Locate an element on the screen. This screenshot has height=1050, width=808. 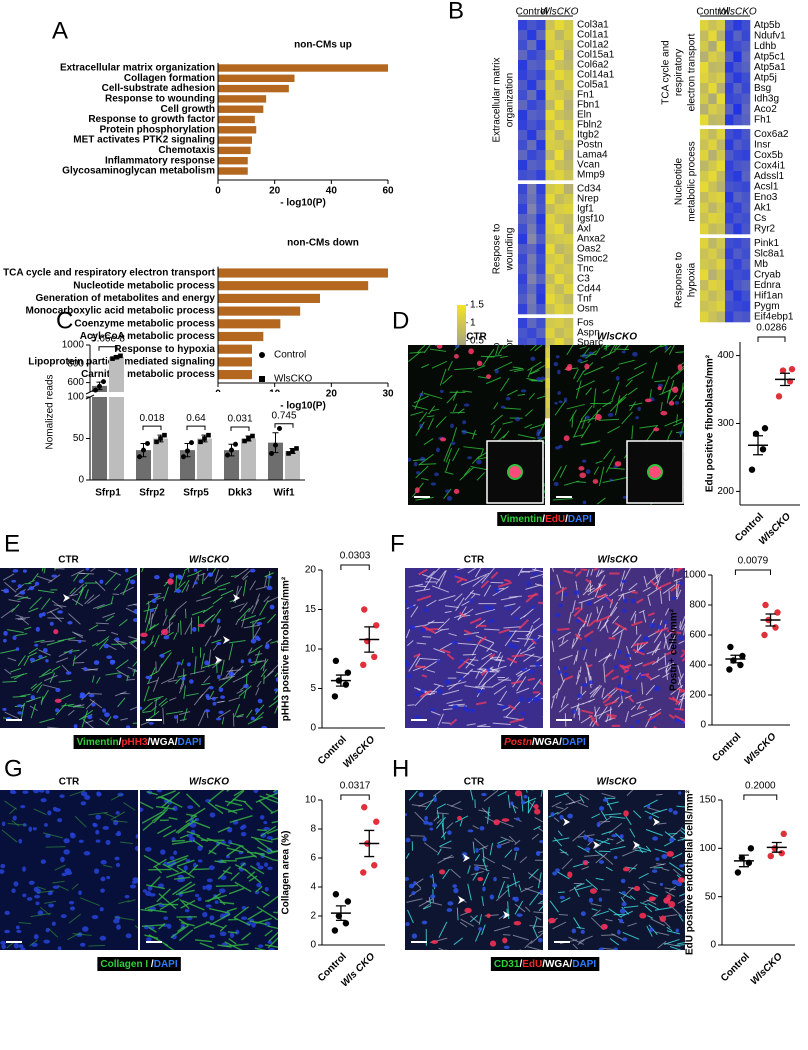
arrowhead is located at coordinates (656, 822).